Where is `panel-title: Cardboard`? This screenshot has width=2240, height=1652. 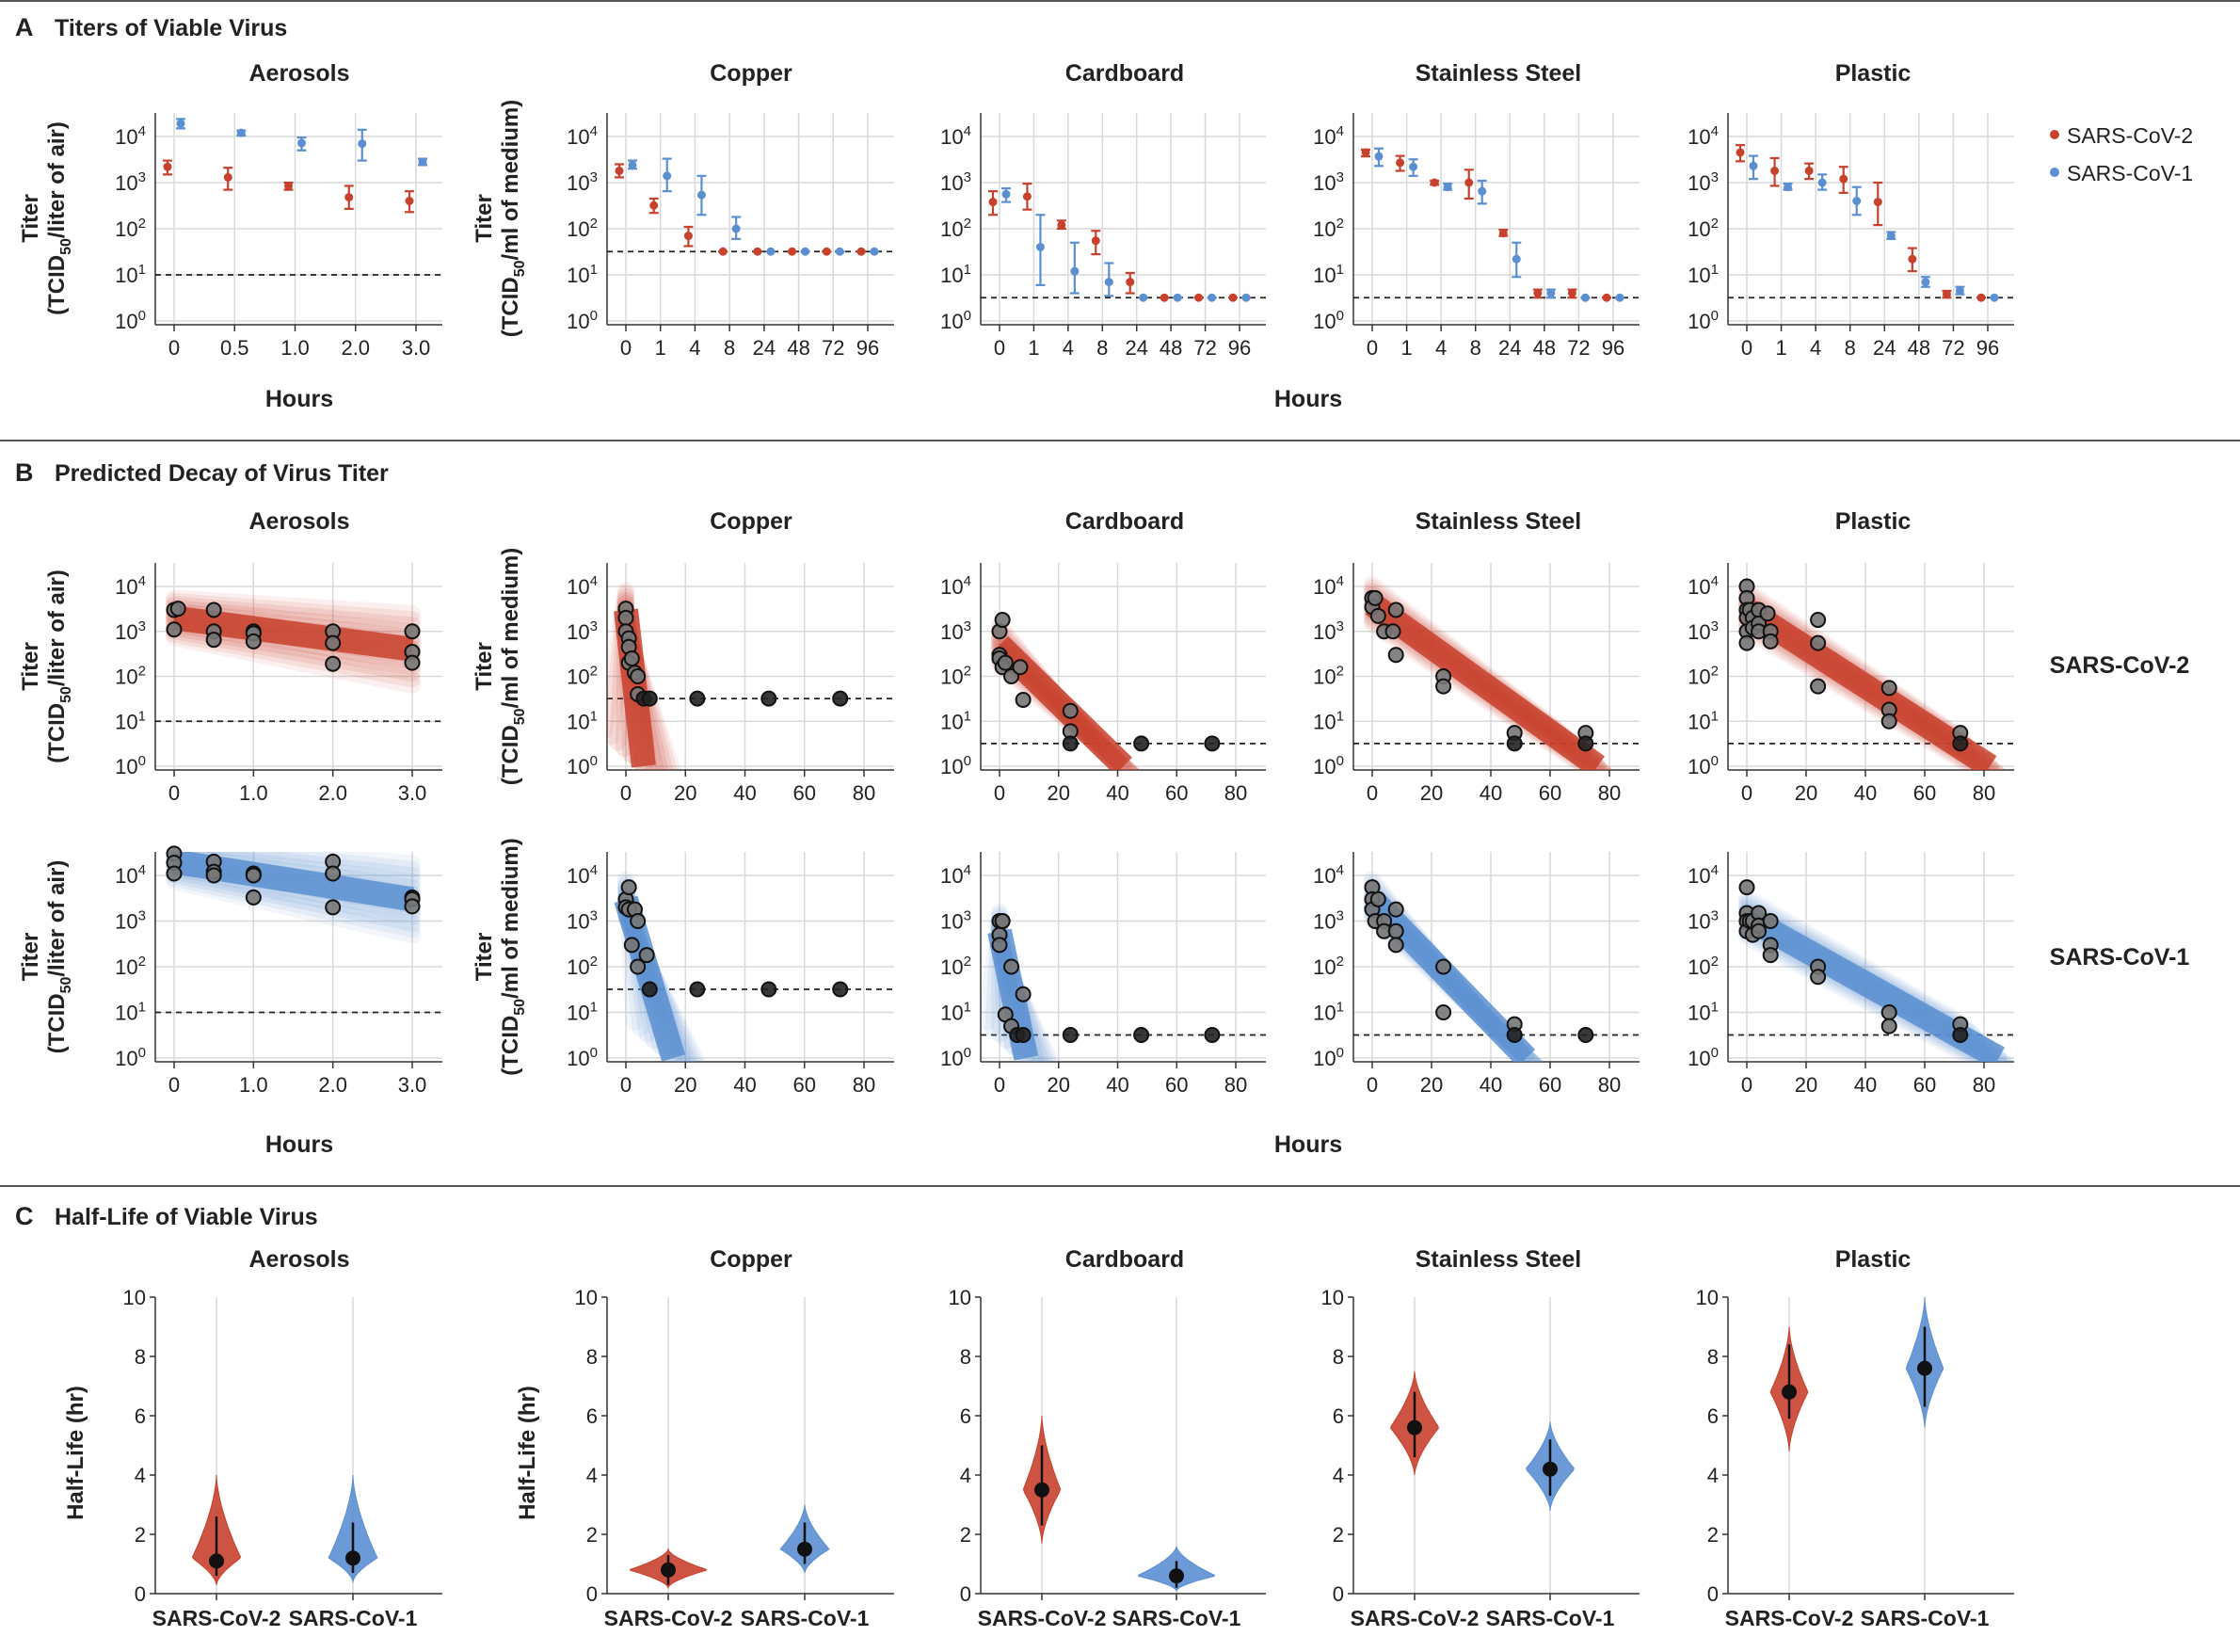
panel-title: Cardboard is located at coordinates (1124, 521).